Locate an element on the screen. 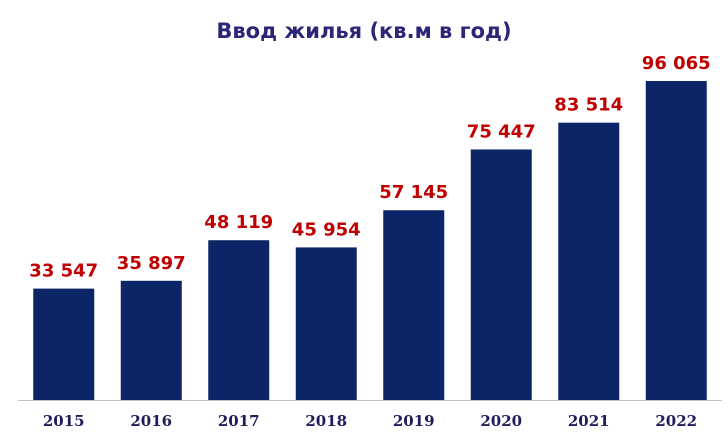  data-label: 45 954 is located at coordinates (326, 229).